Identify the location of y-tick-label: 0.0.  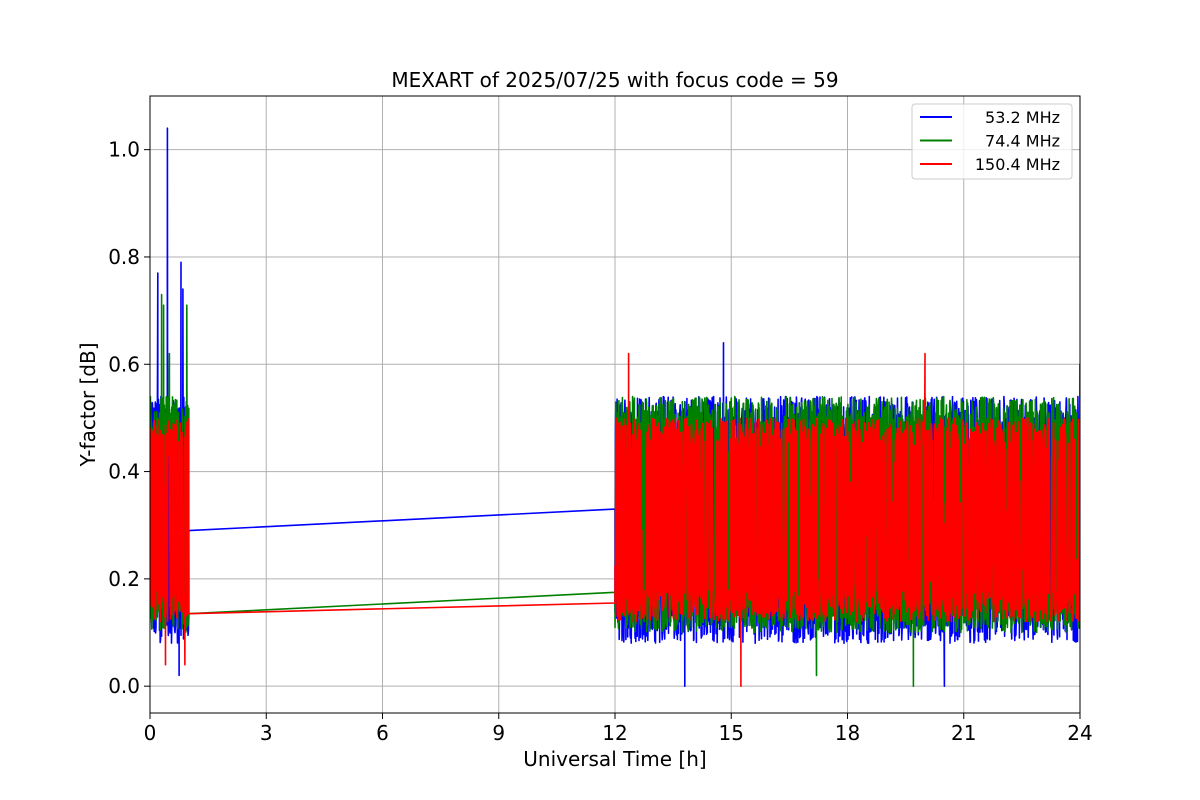
(124, 686).